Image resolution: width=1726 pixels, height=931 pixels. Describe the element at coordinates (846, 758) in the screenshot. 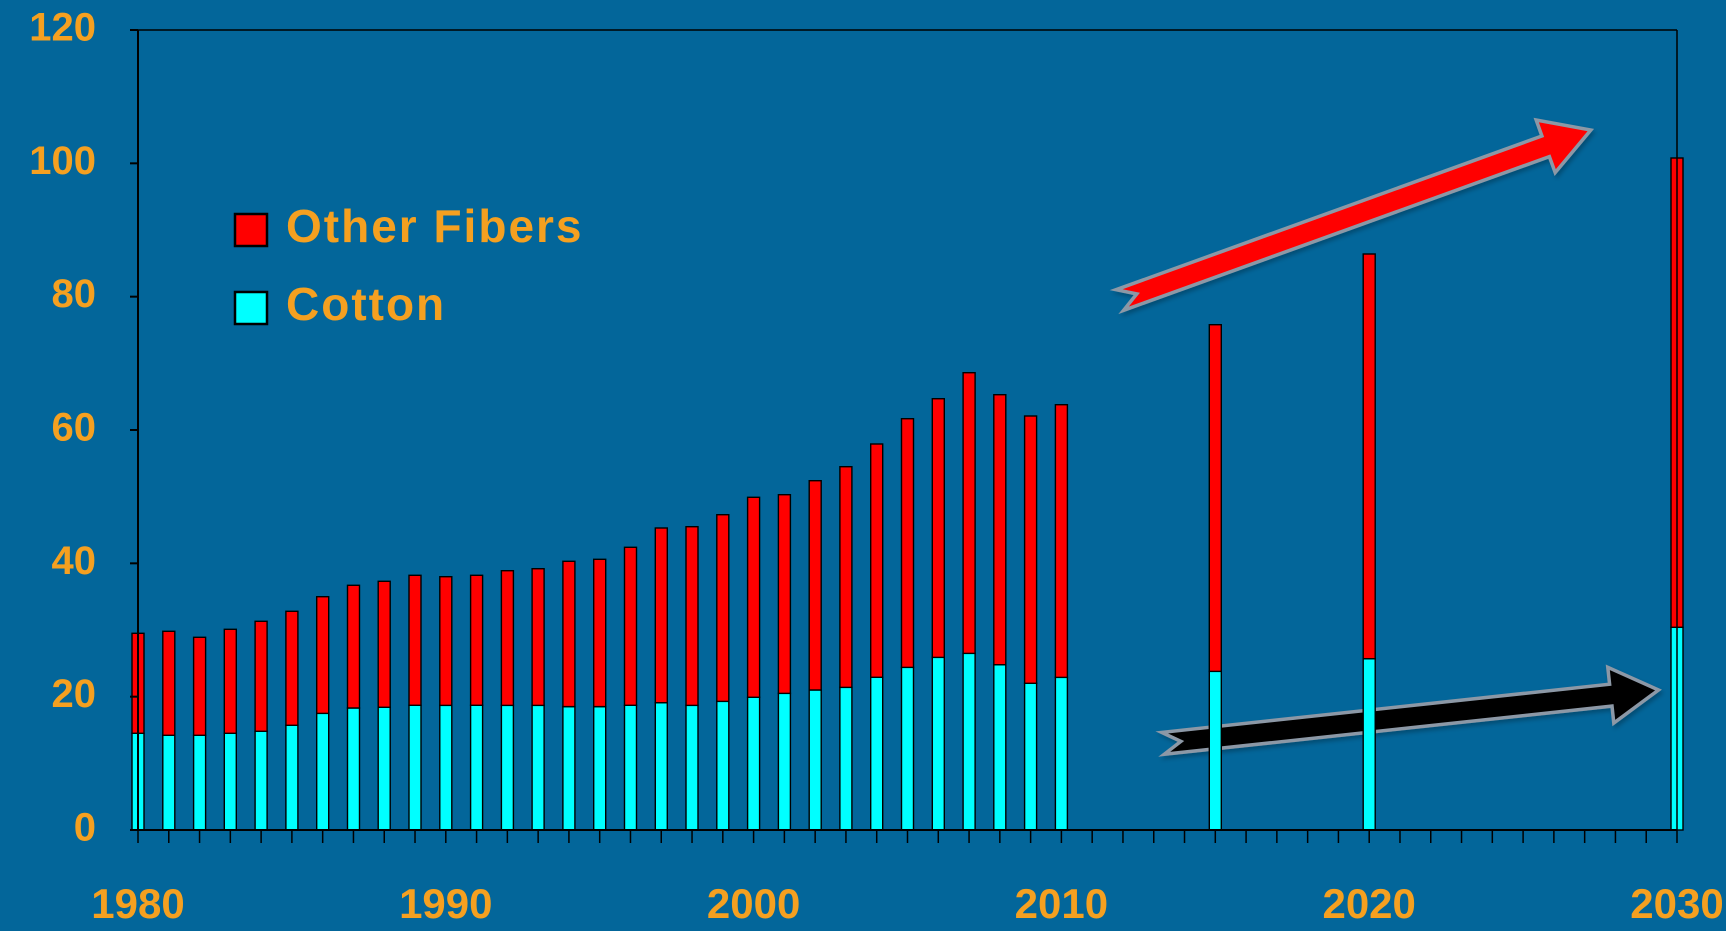

I see `bar-cotton-2003` at that location.